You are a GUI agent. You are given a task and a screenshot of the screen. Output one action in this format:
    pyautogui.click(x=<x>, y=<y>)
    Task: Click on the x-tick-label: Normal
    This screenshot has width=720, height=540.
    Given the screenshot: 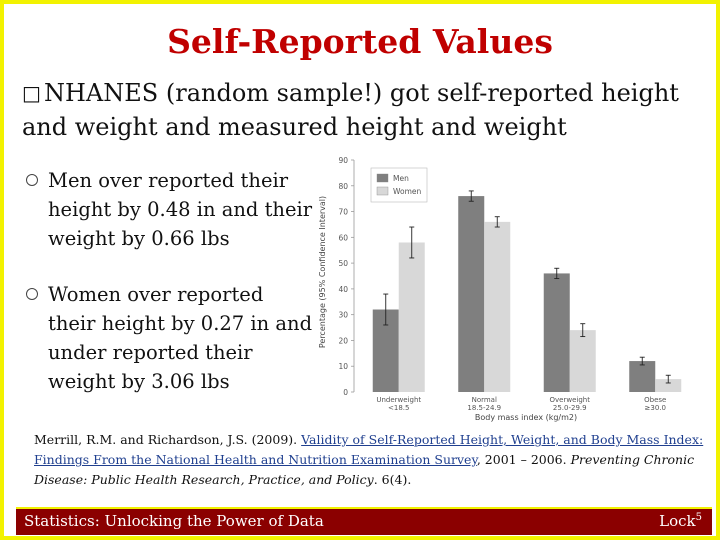 What is the action you would take?
    pyautogui.click(x=484, y=400)
    